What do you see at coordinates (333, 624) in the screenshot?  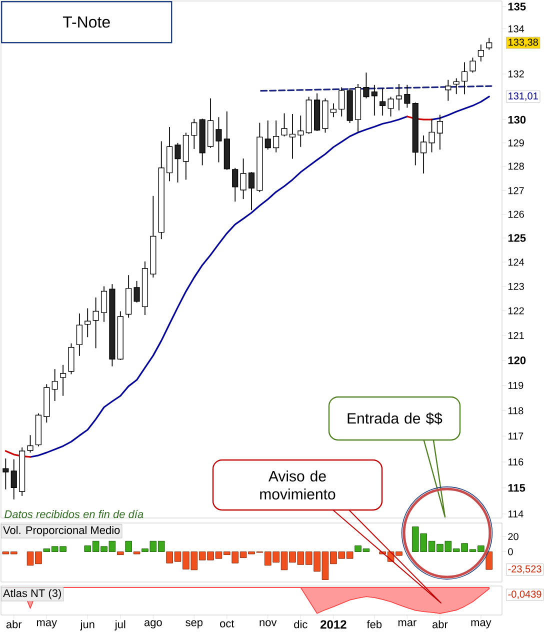 I see `x-tick-label: 2012` at bounding box center [333, 624].